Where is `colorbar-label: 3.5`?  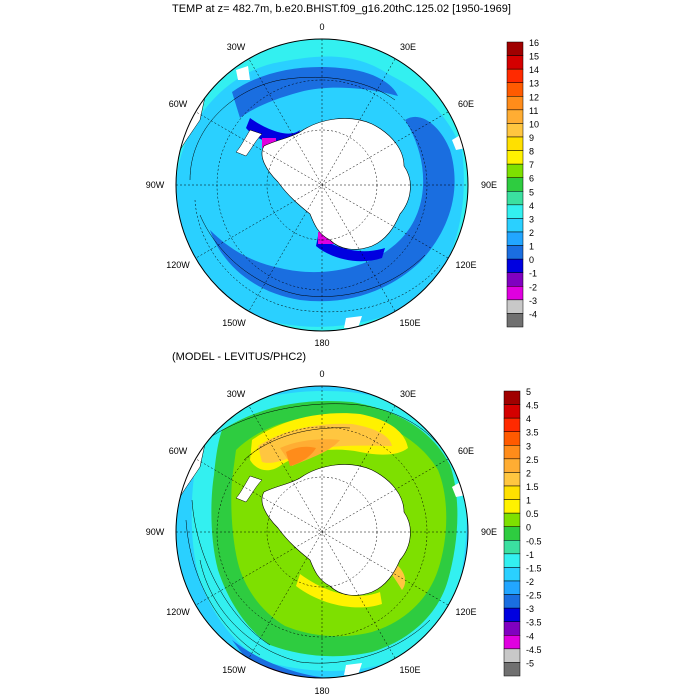 colorbar-label: 3.5 is located at coordinates (532, 433).